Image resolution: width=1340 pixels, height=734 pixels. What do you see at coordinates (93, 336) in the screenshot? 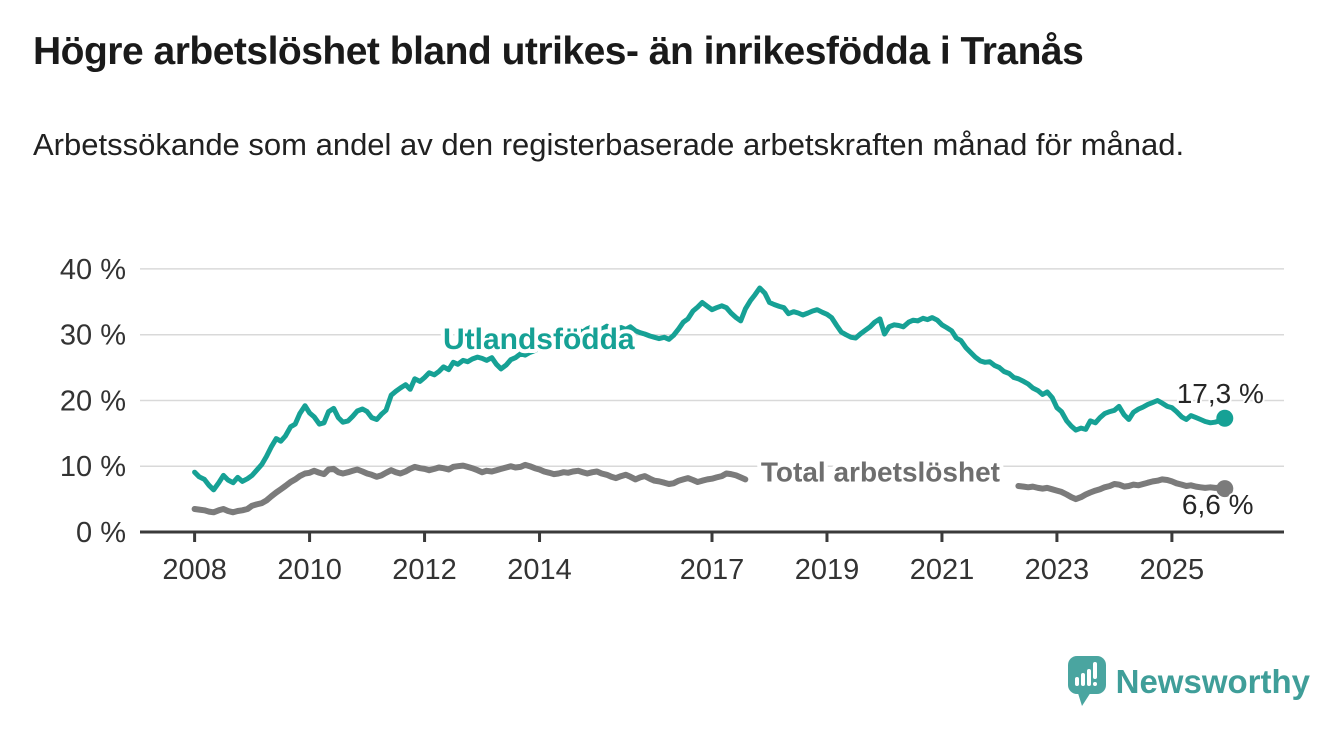
I see `y-tick-label: 30 %` at bounding box center [93, 336].